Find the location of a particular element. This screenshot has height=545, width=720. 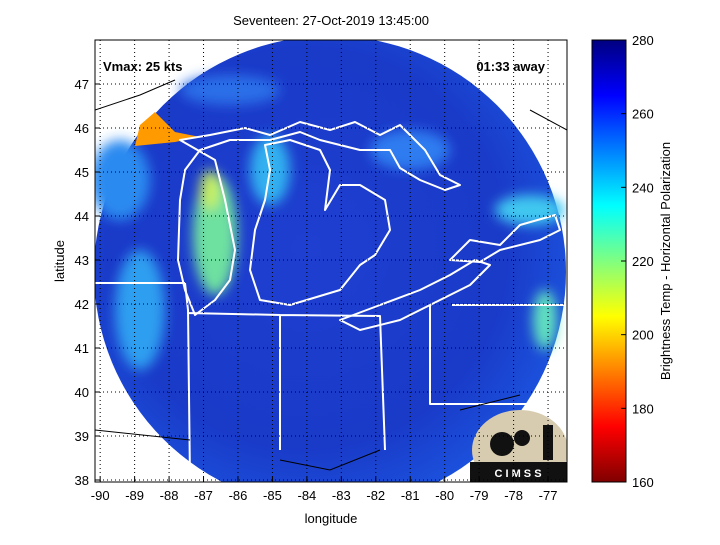

x-tick-label: -84 is located at coordinates (306, 495).